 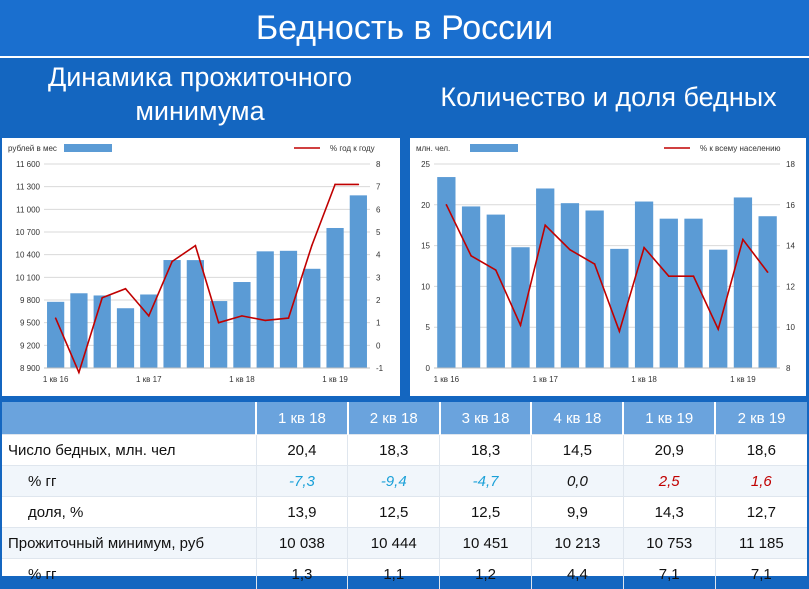 What do you see at coordinates (378, 345) in the screenshot?
I see `y-right-tick-label: 0` at bounding box center [378, 345].